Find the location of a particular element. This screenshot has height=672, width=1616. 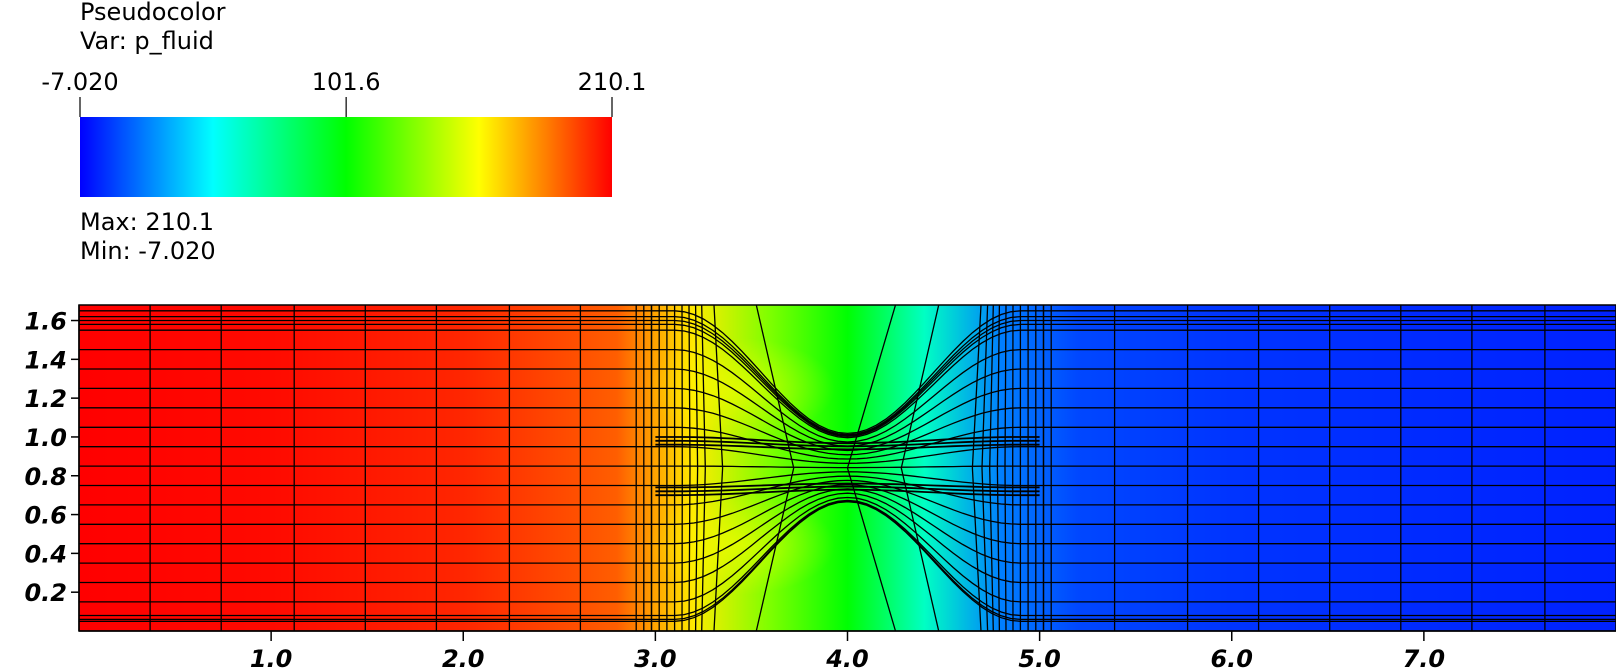

y-axis-ticks: 0.2 0.4 0.6 0.8 1.0 1.2 1.4 1.6 is located at coordinates (51, 457).